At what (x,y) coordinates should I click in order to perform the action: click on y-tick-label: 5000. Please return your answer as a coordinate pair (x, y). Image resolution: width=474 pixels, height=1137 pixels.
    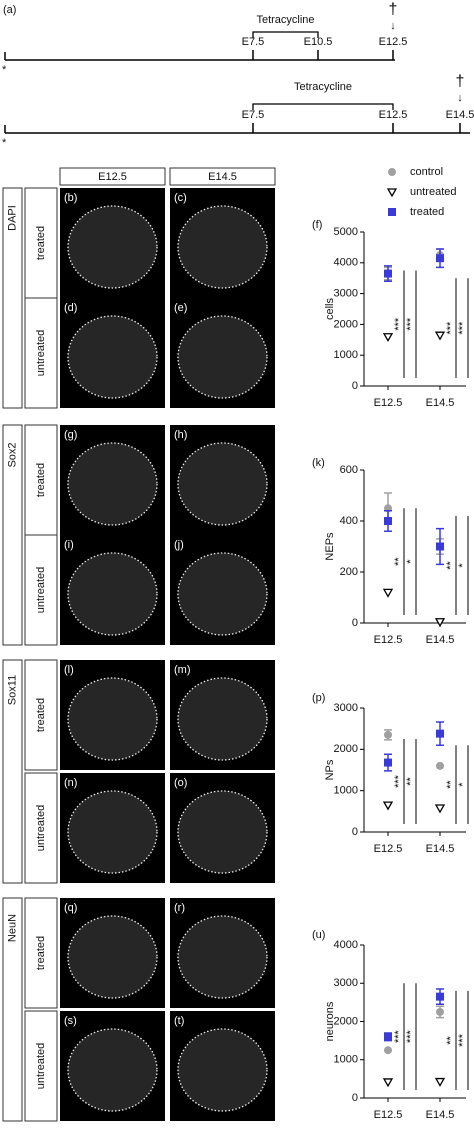
    Looking at the image, I should click on (346, 232).